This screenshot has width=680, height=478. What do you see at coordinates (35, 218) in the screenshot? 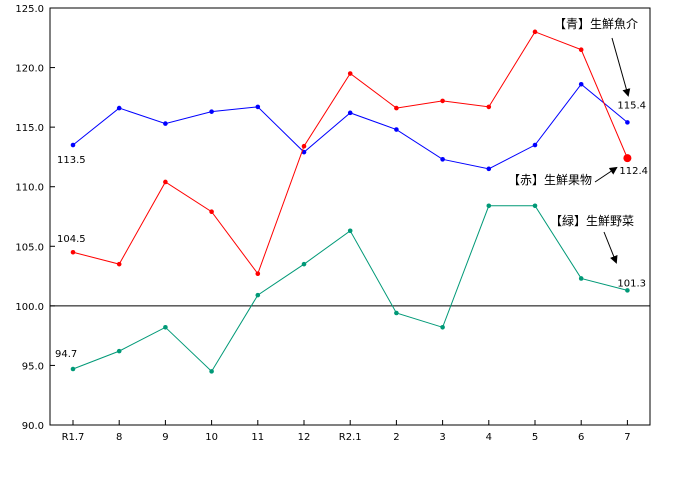
I see `y-axis-ticks: 90.0 95.0 100.0 105.0 110.0 115.0 120.0 125.0` at bounding box center [35, 218].